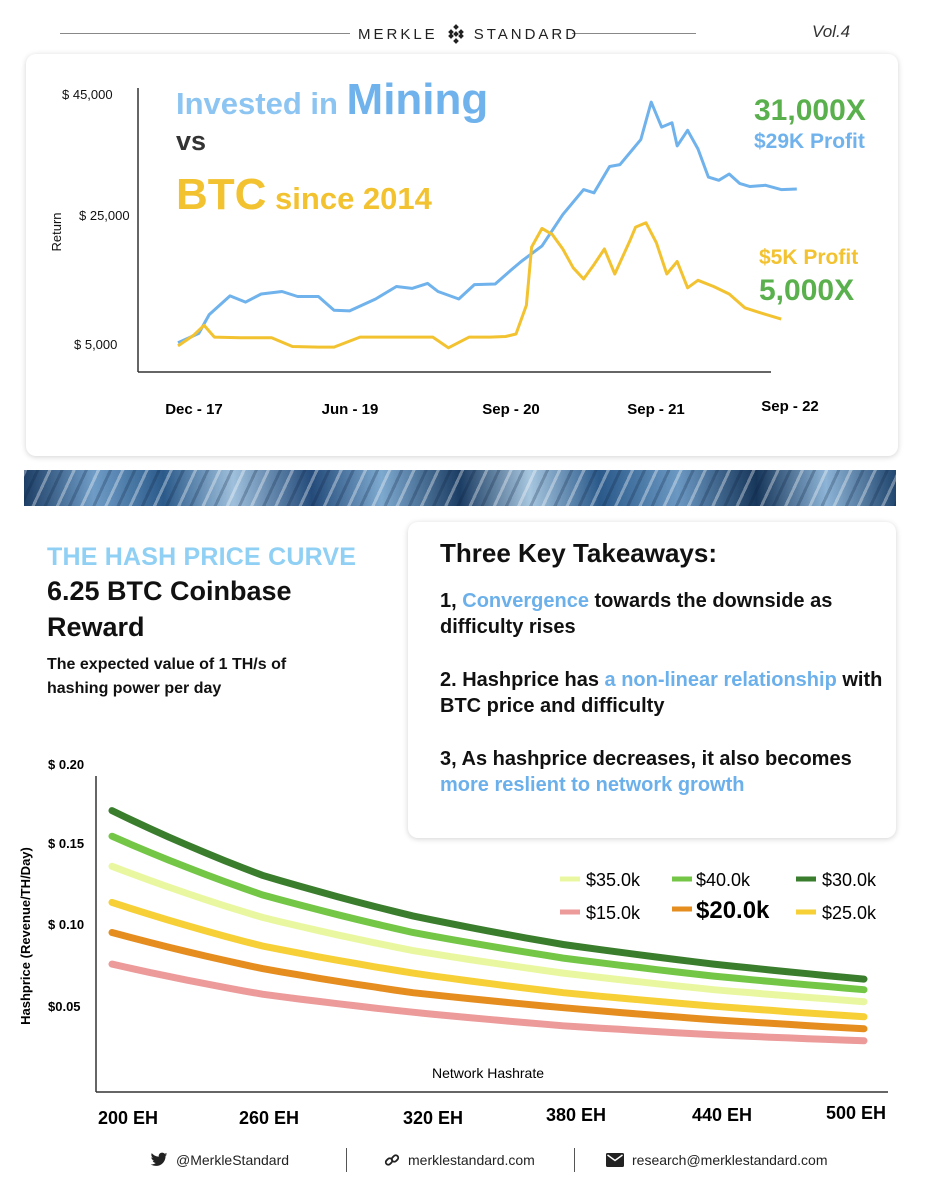 This screenshot has height=1200, width=928. I want to click on hashprice-line-30-0k, so click(488, 895).